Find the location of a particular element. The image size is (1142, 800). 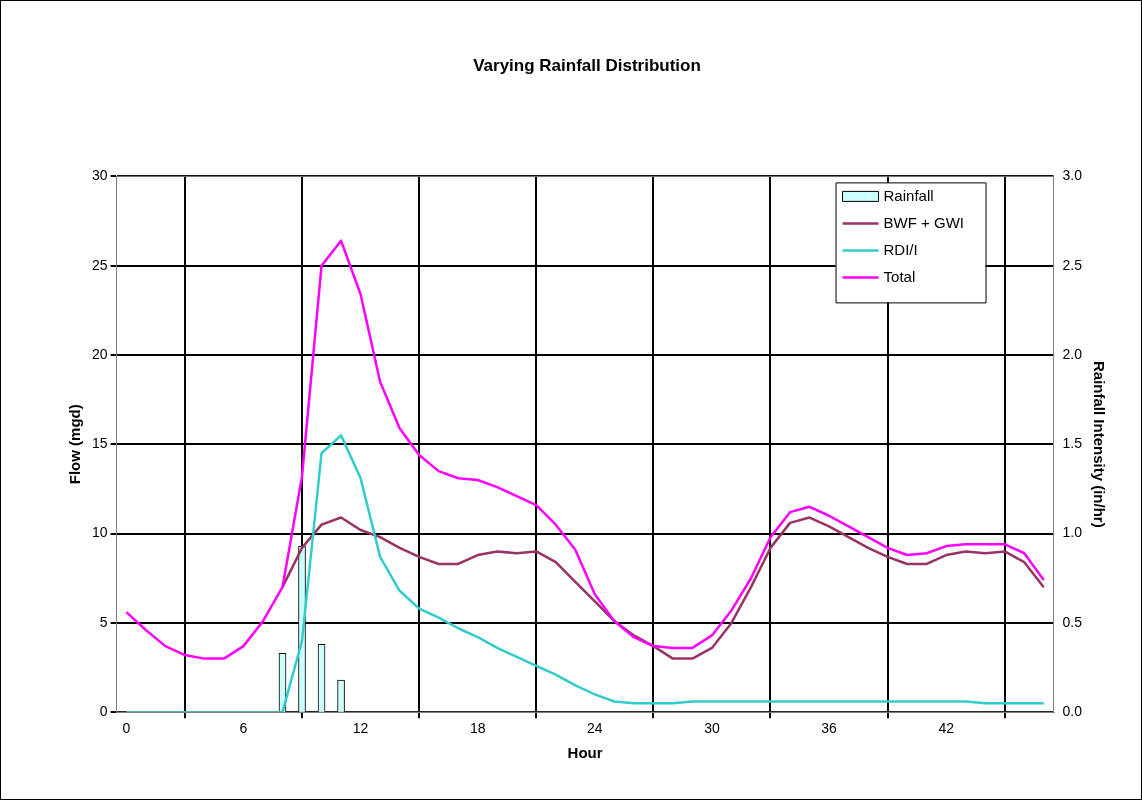

y-tick-label: 0 is located at coordinates (103, 711).